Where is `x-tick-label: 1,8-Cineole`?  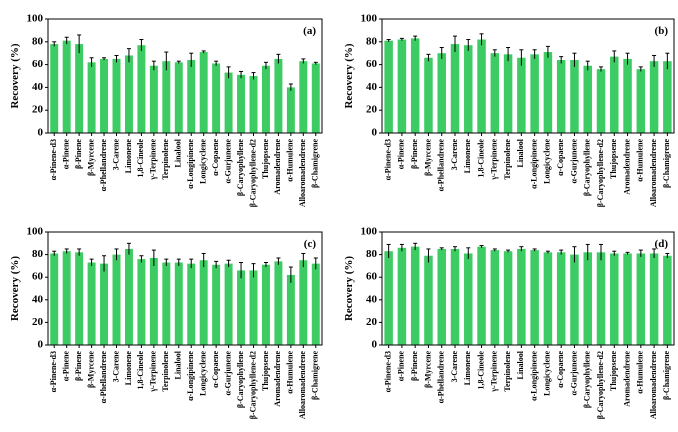 x-tick-label: 1,8-Cineole is located at coordinates (480, 158).